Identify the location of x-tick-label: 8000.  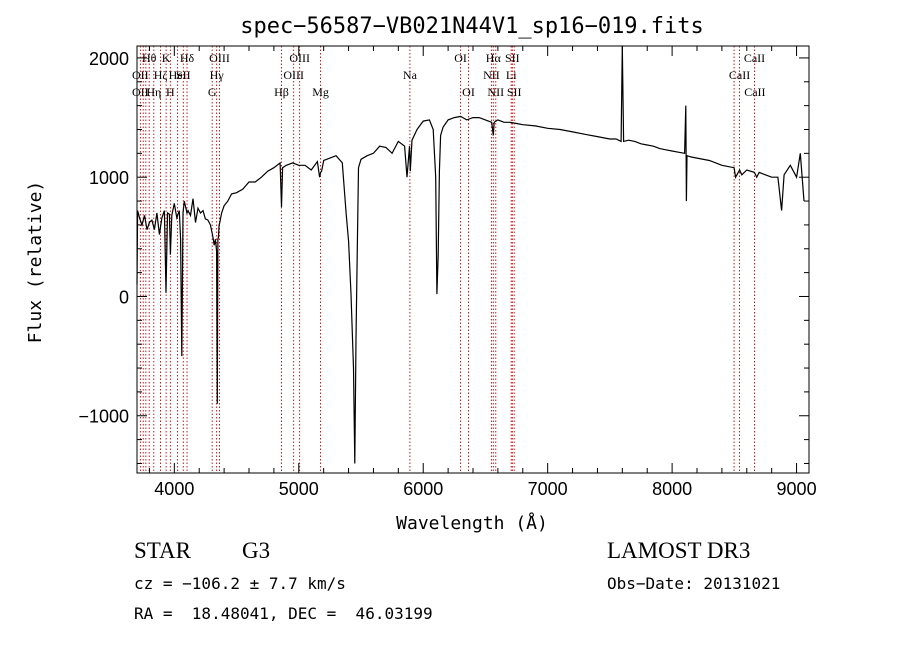
(672, 489).